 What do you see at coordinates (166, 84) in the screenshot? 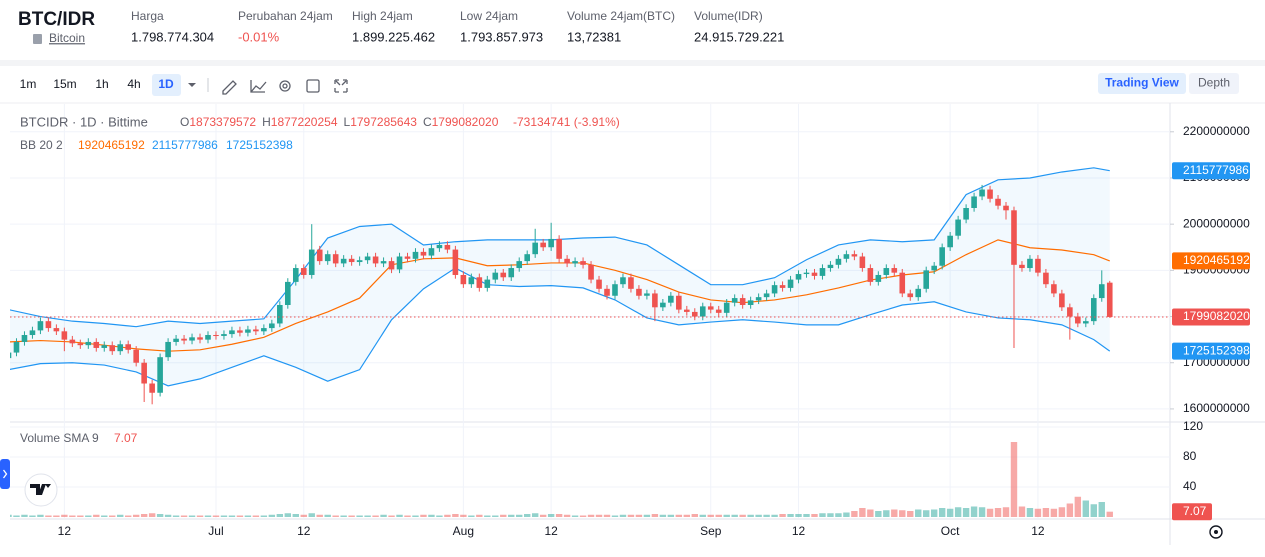
I see `interval-button: 1D` at bounding box center [166, 84].